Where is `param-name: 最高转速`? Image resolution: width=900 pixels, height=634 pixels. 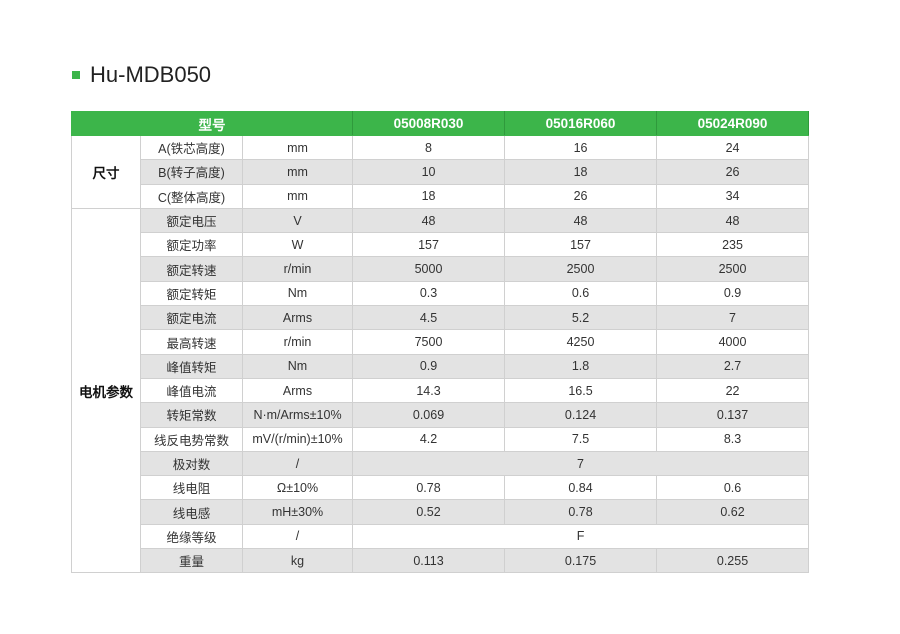 param-name: 最高转速 is located at coordinates (191, 342).